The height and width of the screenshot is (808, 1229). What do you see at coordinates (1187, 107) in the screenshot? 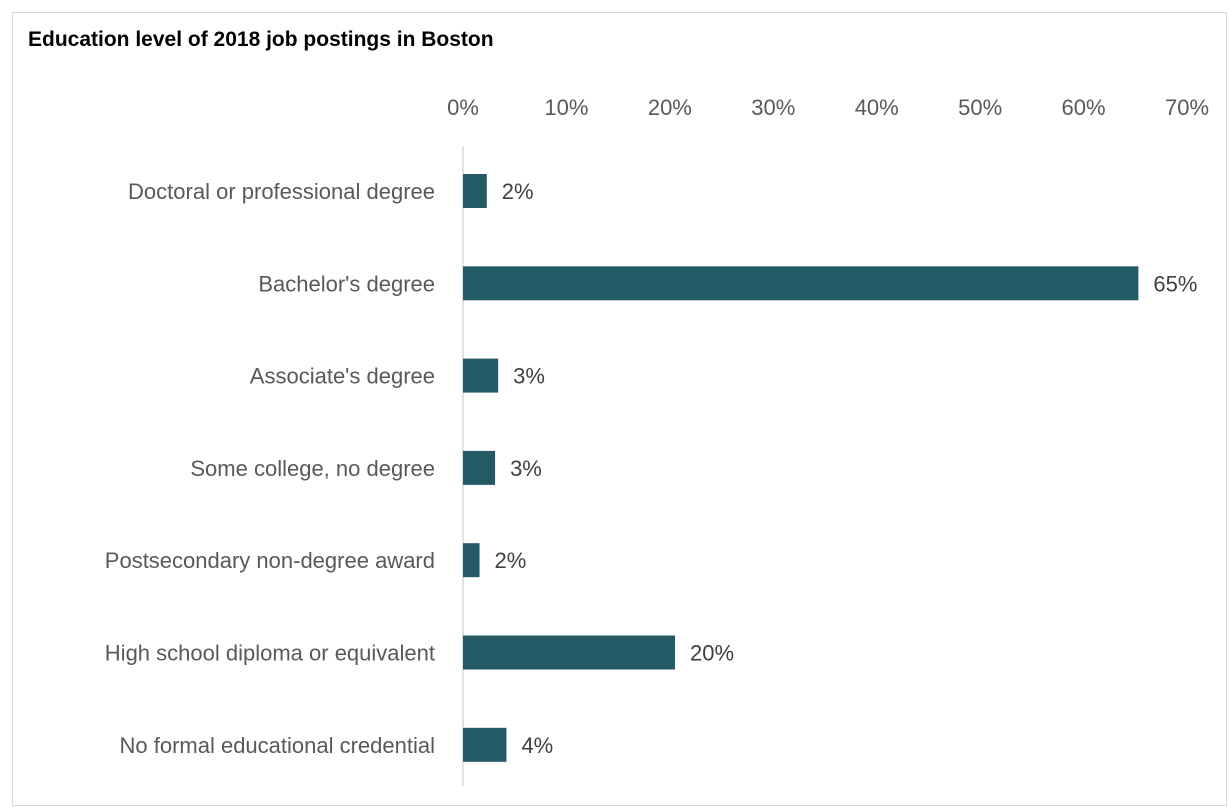
I see `x-tick-label: 70%` at bounding box center [1187, 107].